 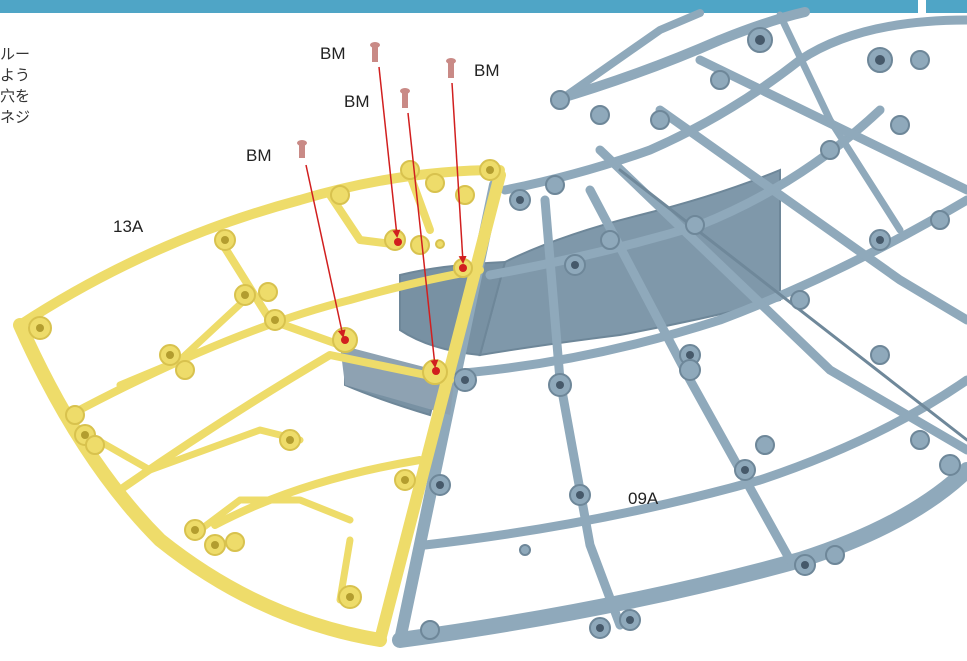 What do you see at coordinates (946, 6) in the screenshot?
I see `header-bar-right-tab` at bounding box center [946, 6].